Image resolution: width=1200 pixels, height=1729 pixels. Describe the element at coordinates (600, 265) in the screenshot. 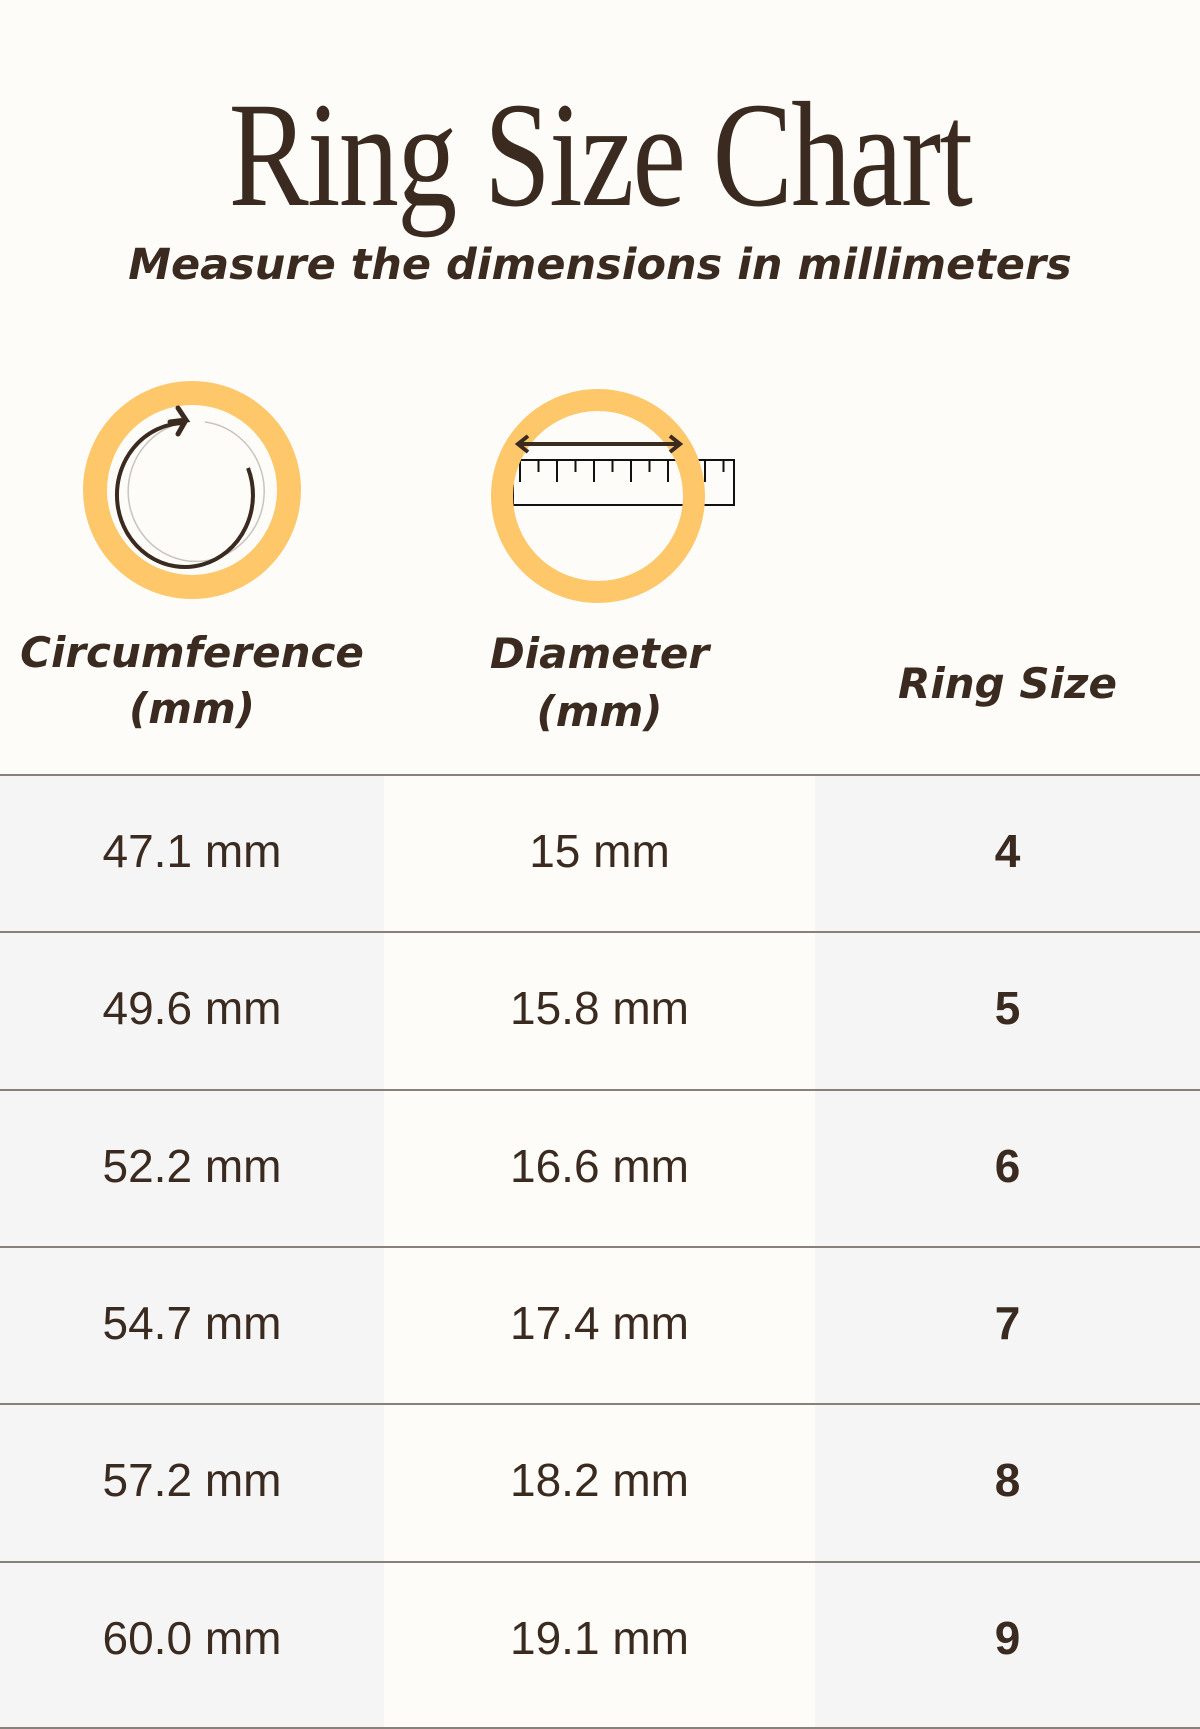

I see `subtitle: Measure the dimensions in millimeters` at that location.